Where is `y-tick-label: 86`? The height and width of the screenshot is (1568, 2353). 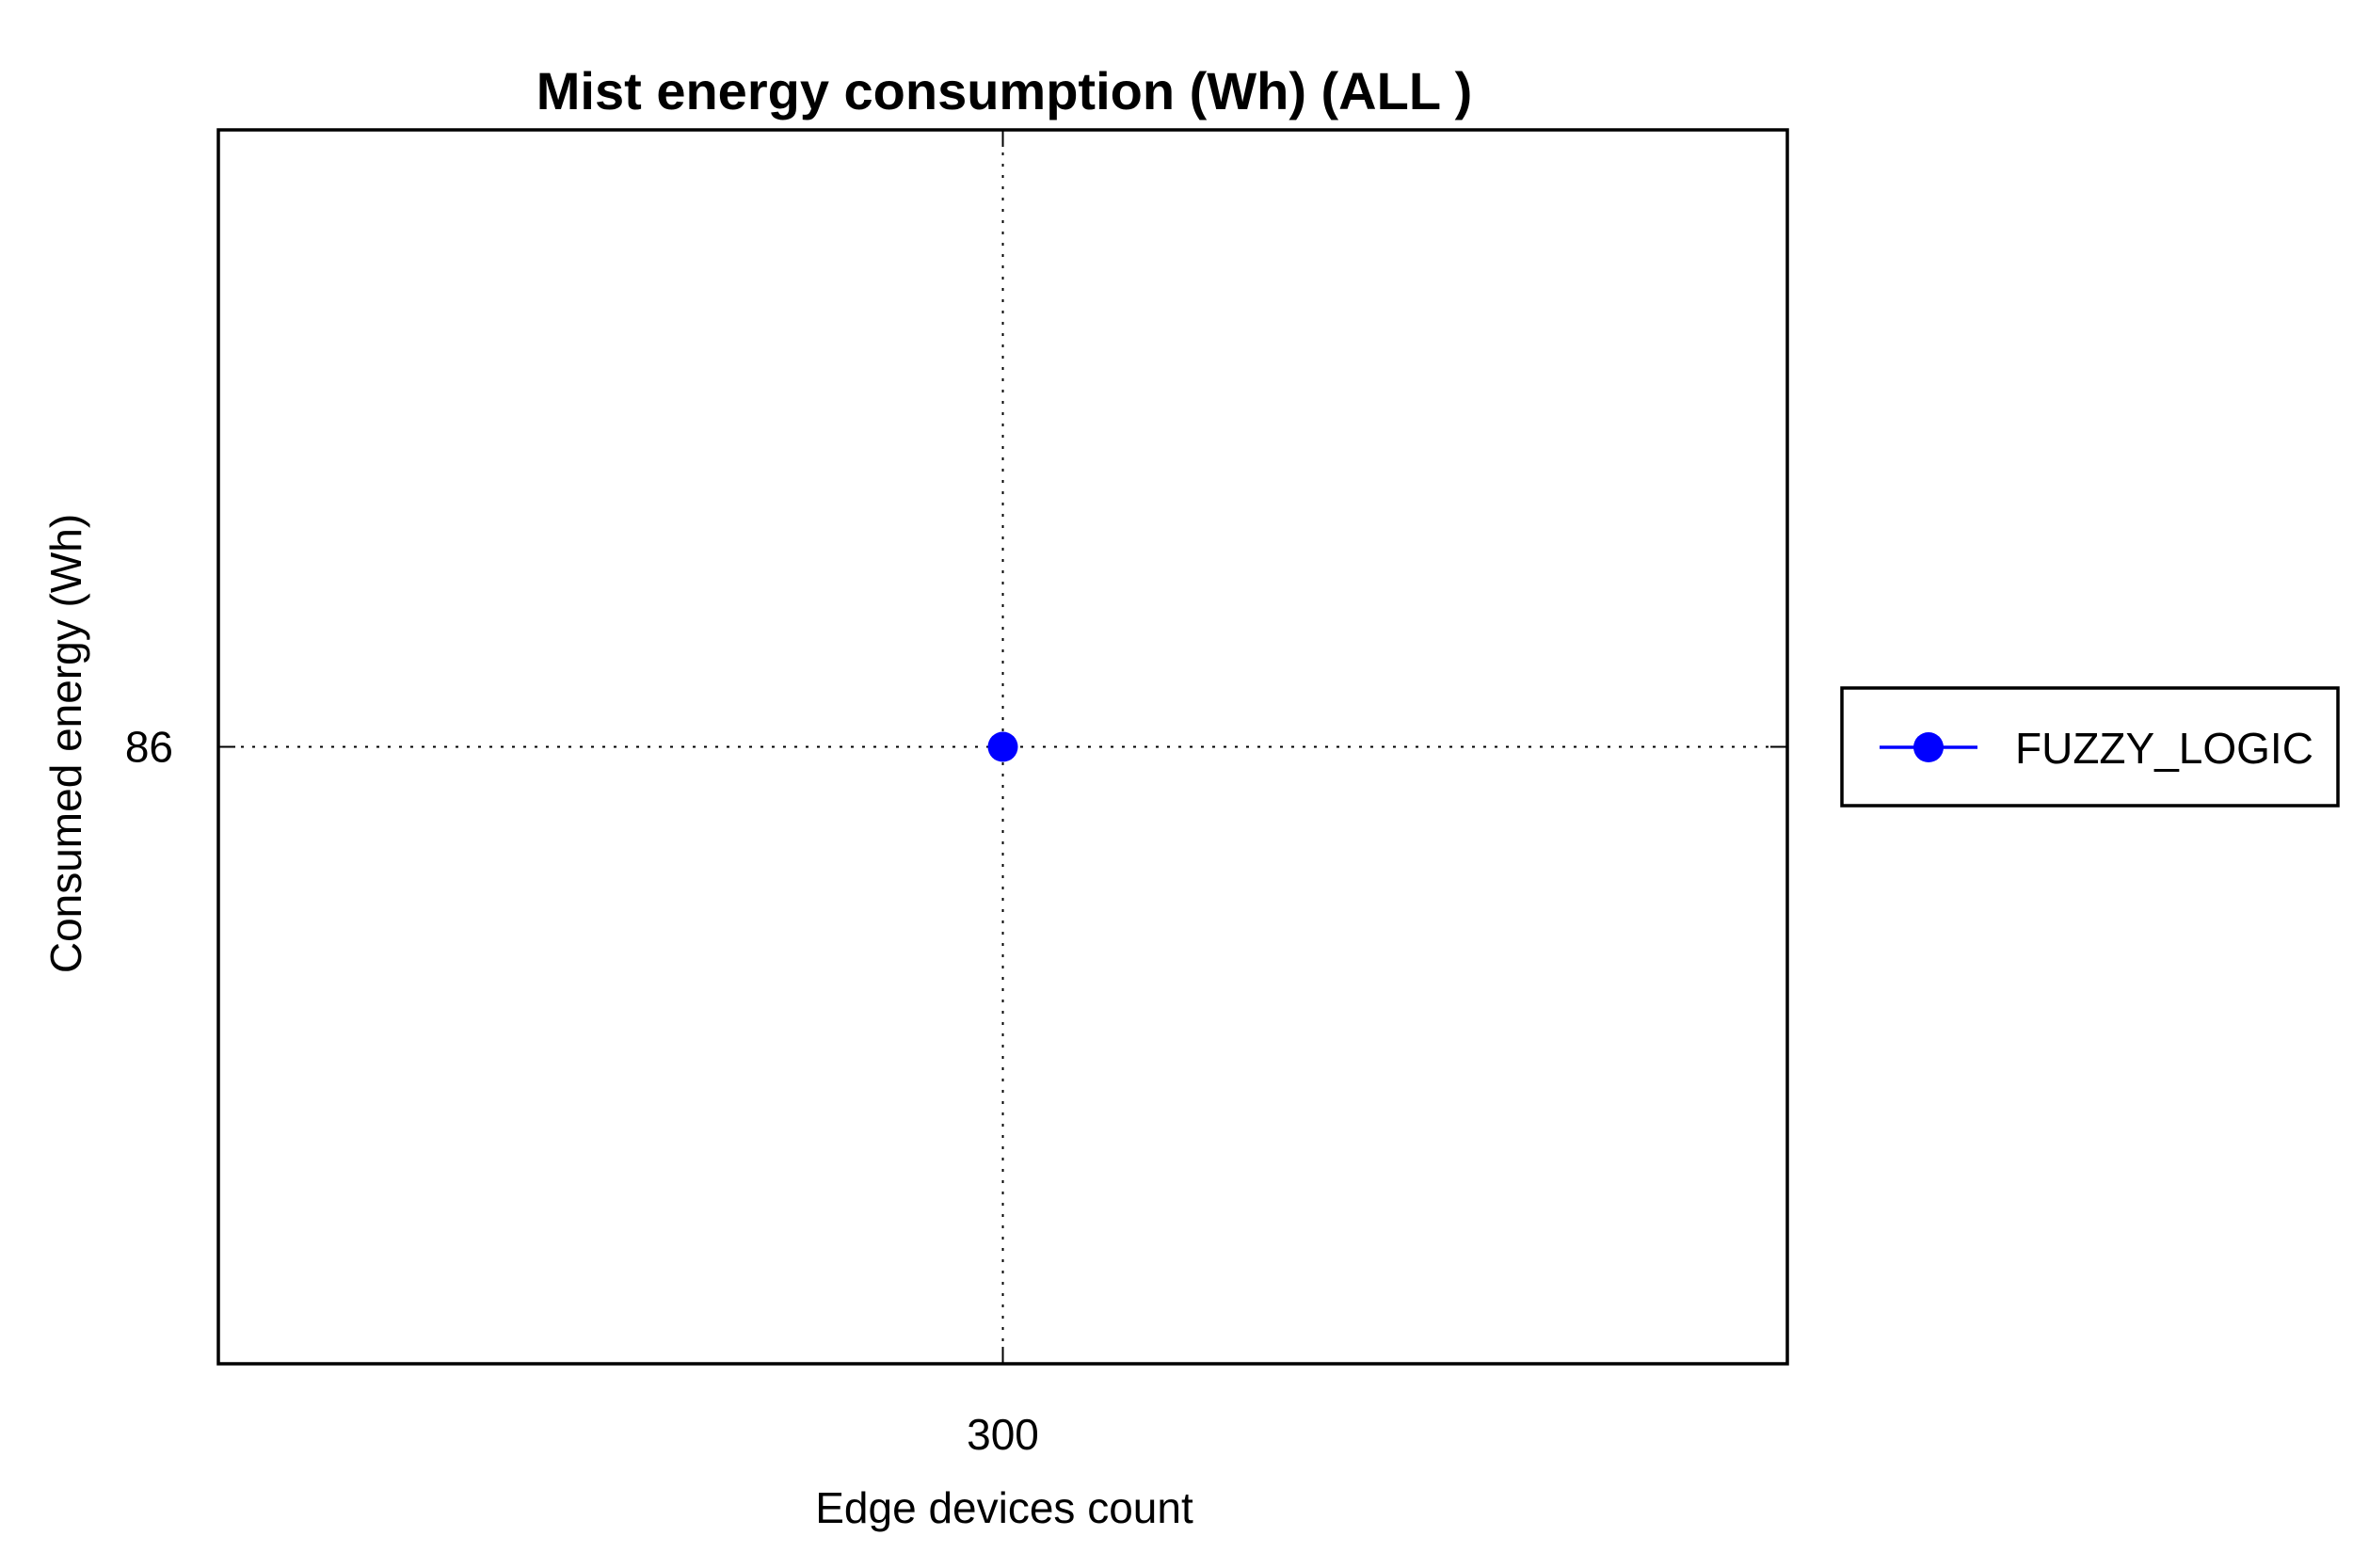 y-tick-label: 86 is located at coordinates (149, 747).